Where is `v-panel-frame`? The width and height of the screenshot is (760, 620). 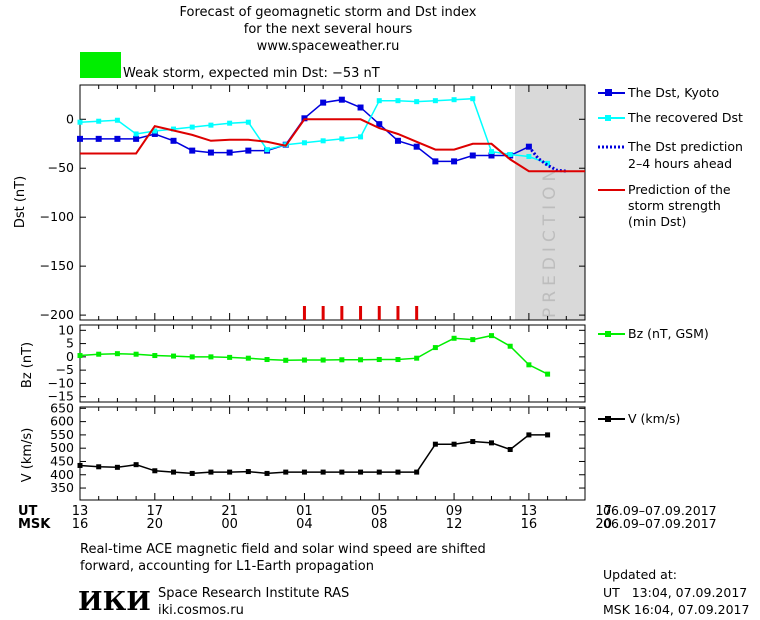
v-panel-frame is located at coordinates (332, 453).